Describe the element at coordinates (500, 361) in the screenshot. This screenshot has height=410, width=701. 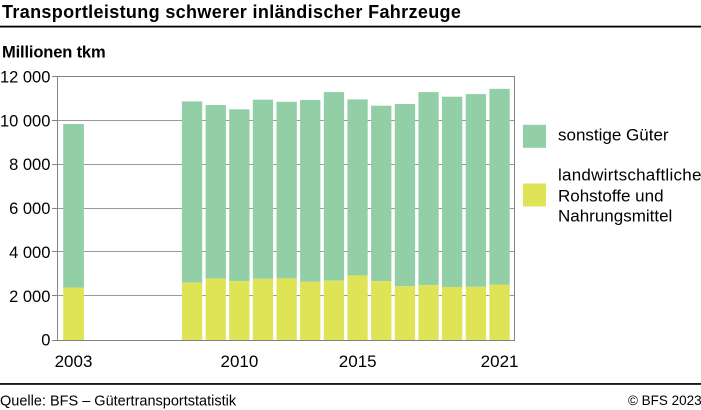
I see `svg-text: 2021` at that location.